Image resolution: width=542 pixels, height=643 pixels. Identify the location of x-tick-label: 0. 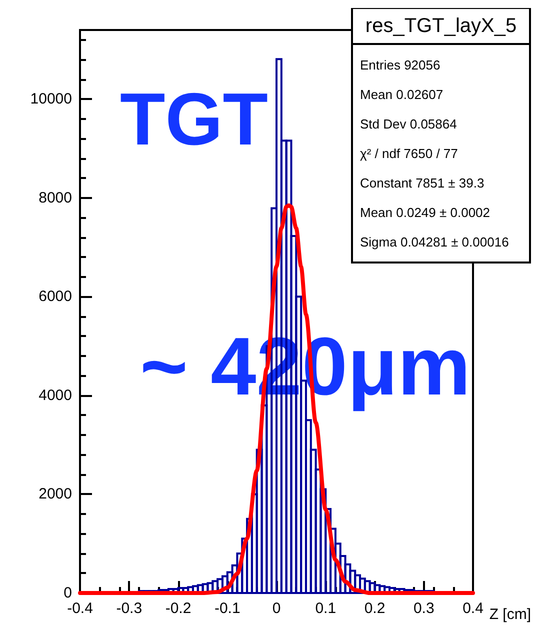
(276, 608).